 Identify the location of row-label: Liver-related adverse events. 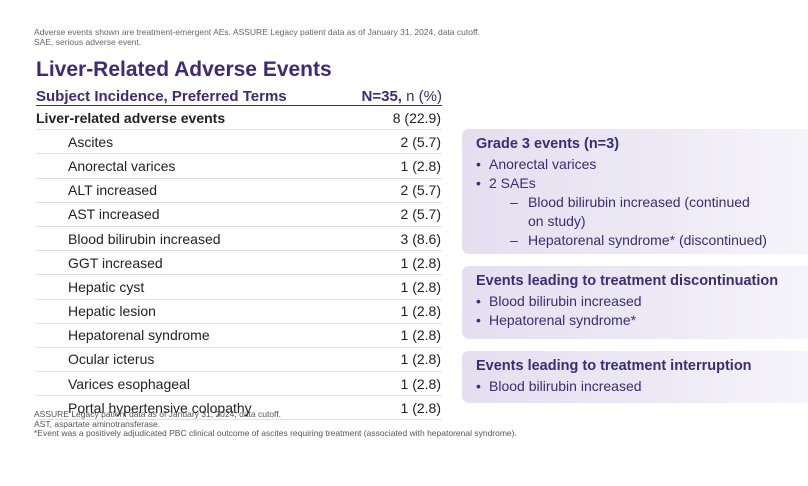
(131, 117).